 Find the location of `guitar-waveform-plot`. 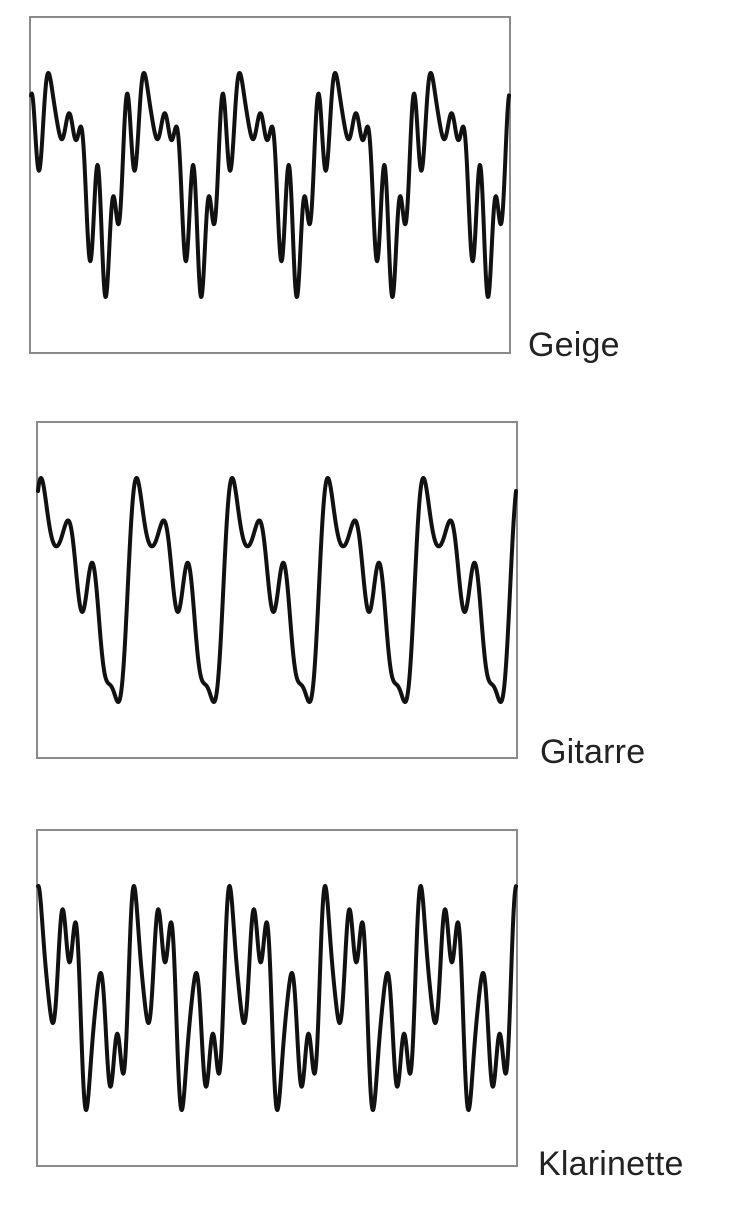

guitar-waveform-plot is located at coordinates (277, 590).